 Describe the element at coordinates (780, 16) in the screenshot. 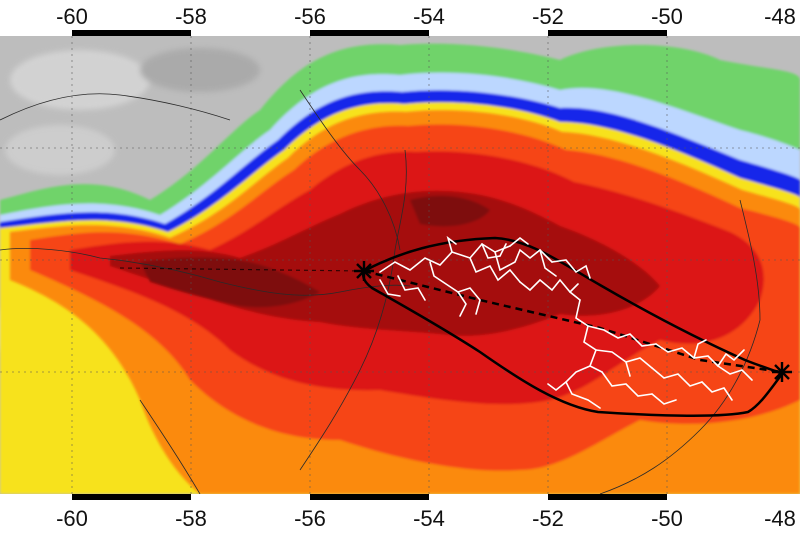

I see `top-tick-label: -48` at that location.